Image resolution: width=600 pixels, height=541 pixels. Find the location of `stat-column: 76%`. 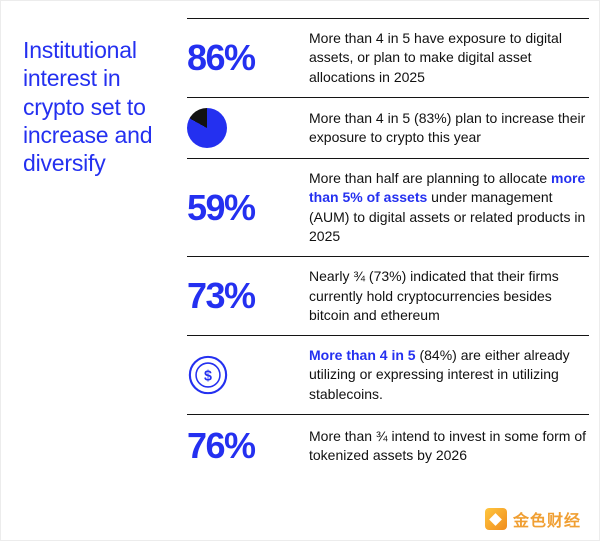

stat-column: 76% is located at coordinates (248, 446).